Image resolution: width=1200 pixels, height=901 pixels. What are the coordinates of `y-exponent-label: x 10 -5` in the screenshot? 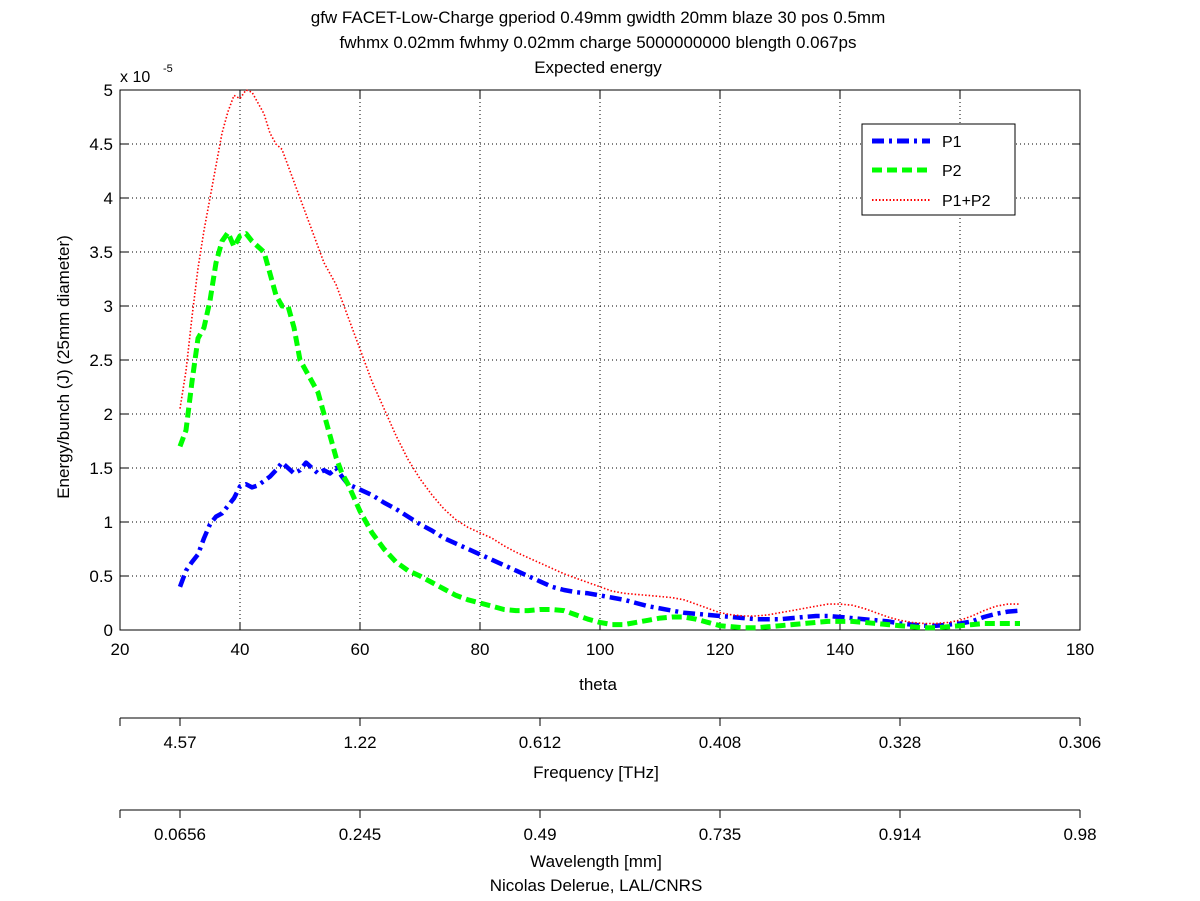 It's located at (146, 74).